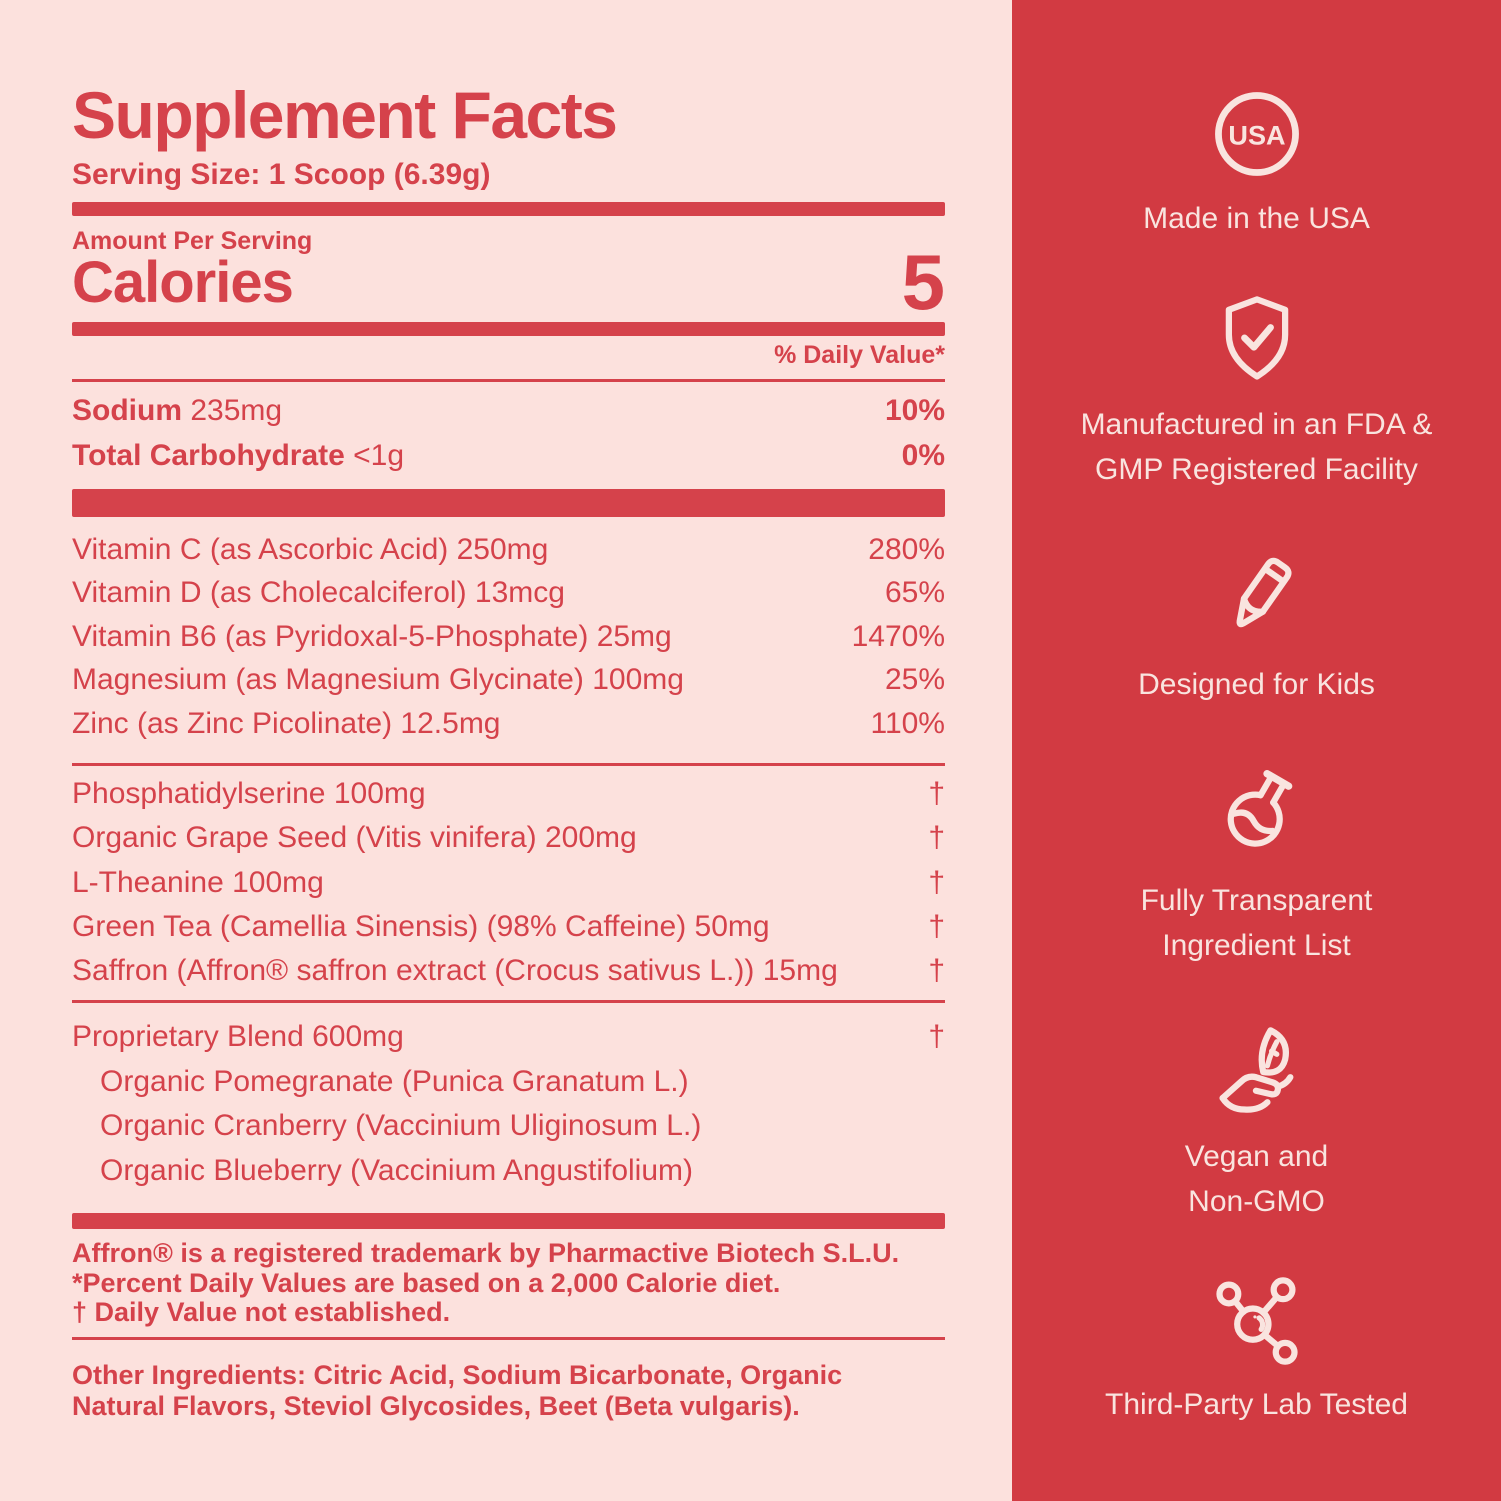  I want to click on blend-header-row: Proprietary Blend 600mg †, so click(508, 1037).